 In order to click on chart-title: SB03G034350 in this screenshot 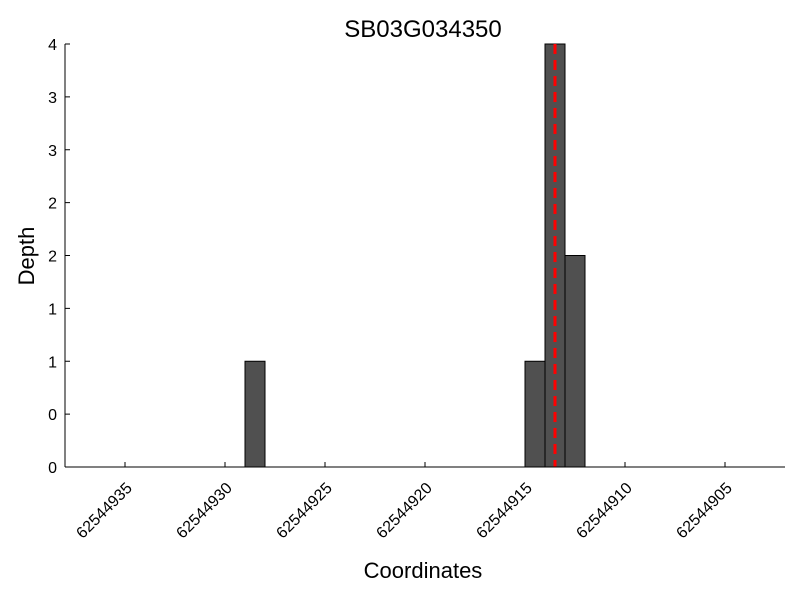, I will do `click(422, 29)`.